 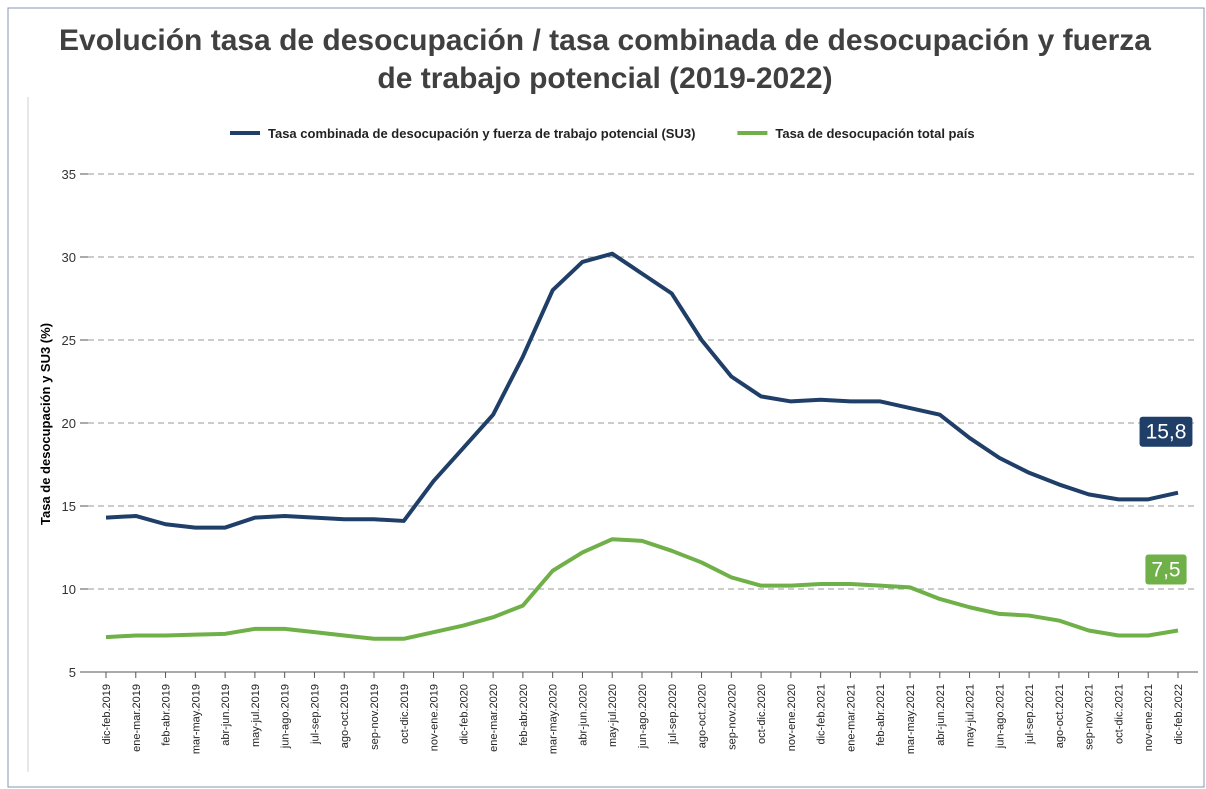 What do you see at coordinates (69, 257) in the screenshot?
I see `y-tick-label: 30` at bounding box center [69, 257].